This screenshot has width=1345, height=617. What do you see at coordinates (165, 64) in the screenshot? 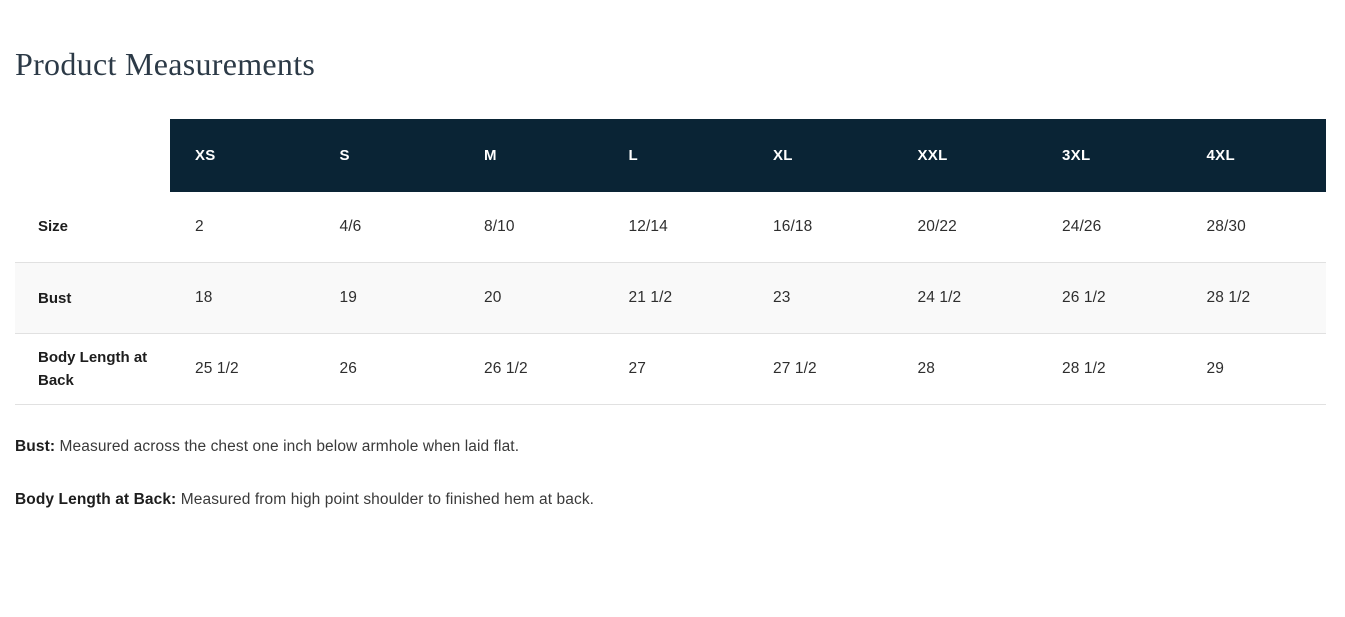
I see `page-title: Product Measurements` at bounding box center [165, 64].